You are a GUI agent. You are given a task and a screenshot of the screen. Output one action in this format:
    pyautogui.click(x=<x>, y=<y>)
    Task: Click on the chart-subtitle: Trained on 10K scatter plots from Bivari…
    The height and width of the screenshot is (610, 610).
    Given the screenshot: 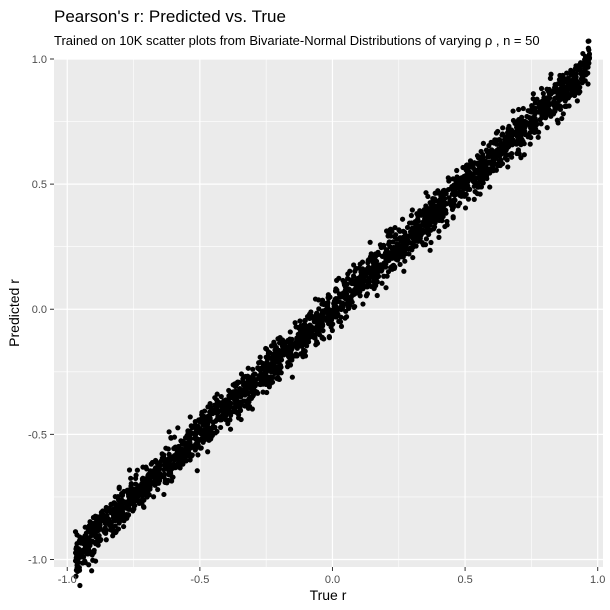 What is the action you would take?
    pyautogui.click(x=297, y=40)
    